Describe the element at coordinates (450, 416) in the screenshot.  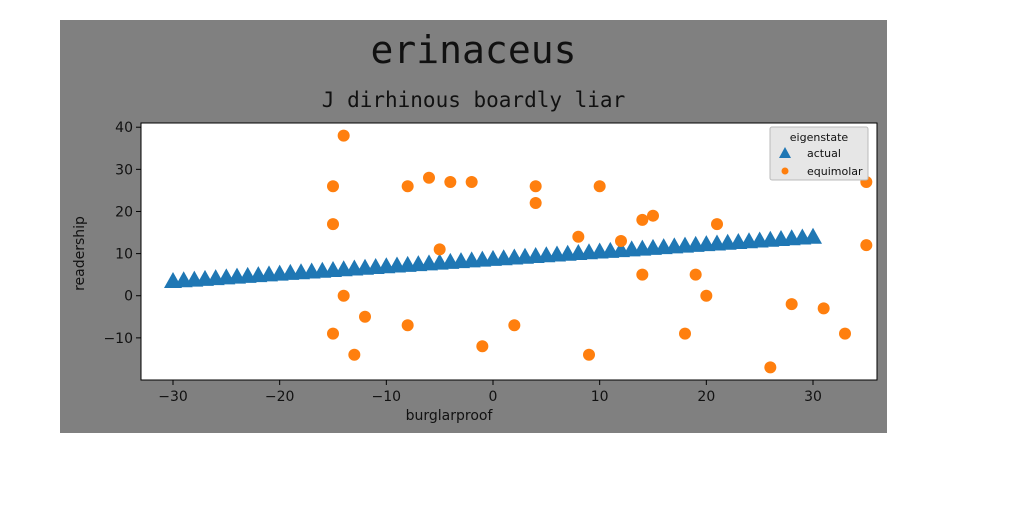
I see `x-axis-label: burglarproof` at that location.